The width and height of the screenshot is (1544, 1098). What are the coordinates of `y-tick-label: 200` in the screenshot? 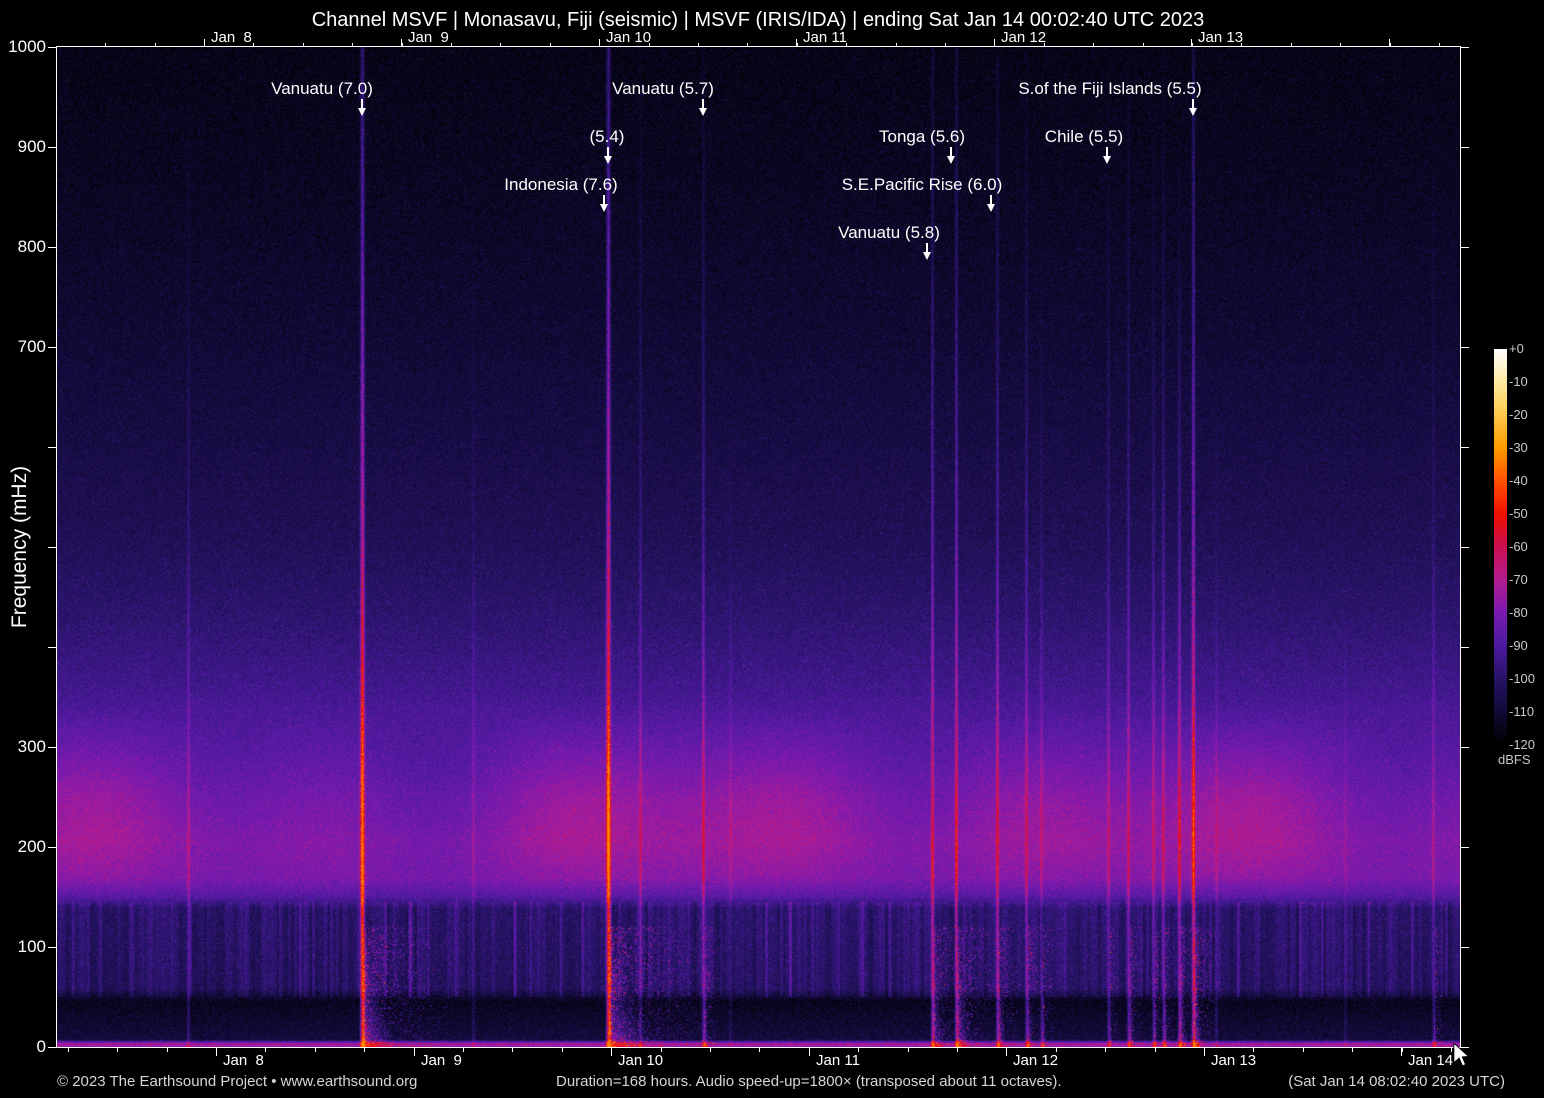 It's located at (31, 846).